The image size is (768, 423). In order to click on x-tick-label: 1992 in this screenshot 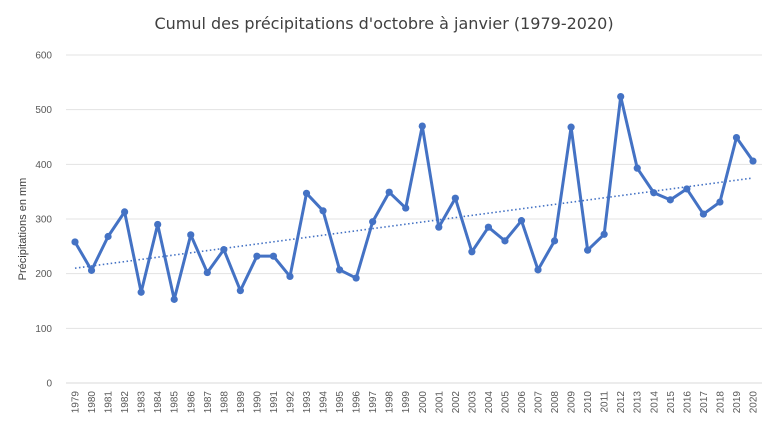, I will do `click(290, 402)`.